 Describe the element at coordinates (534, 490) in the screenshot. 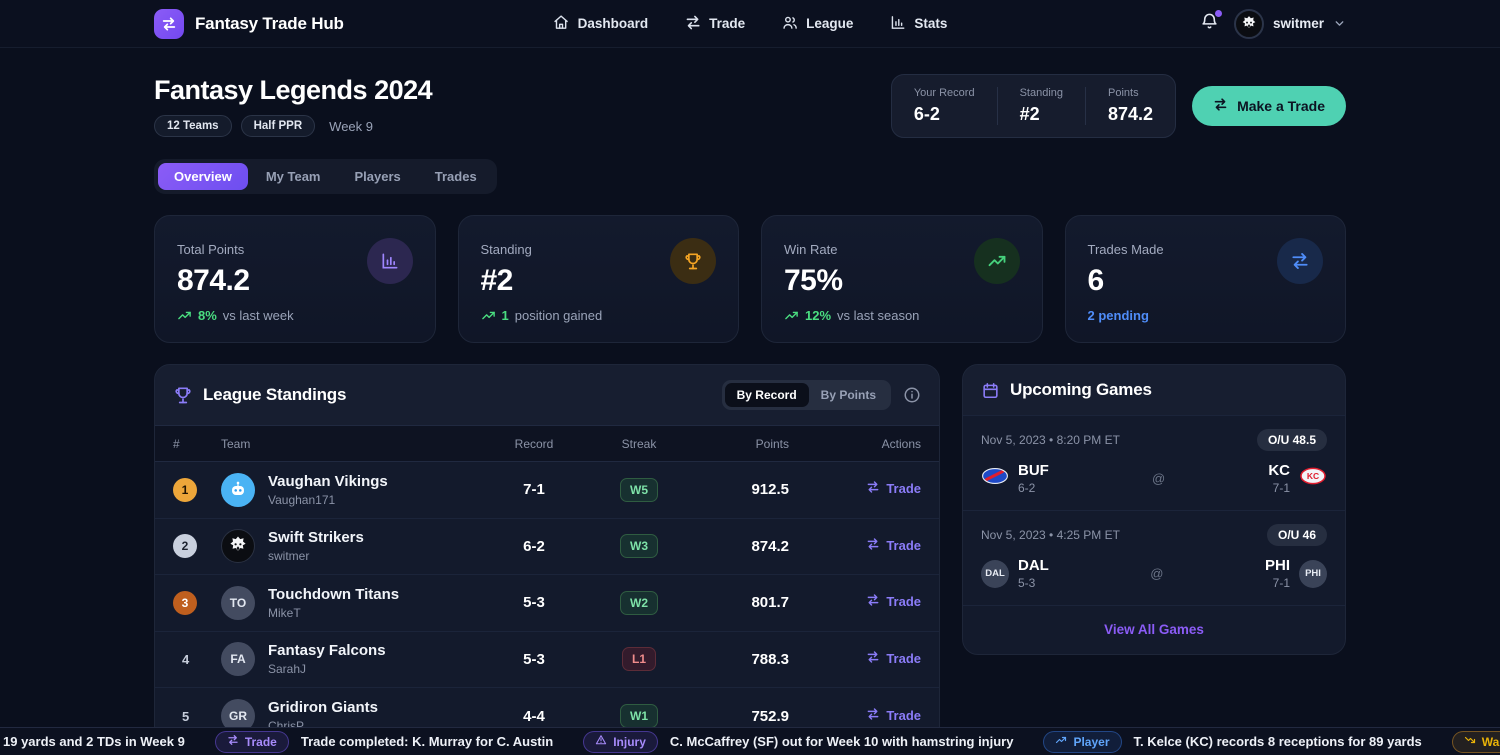

I see `team-record: 7-1` at that location.